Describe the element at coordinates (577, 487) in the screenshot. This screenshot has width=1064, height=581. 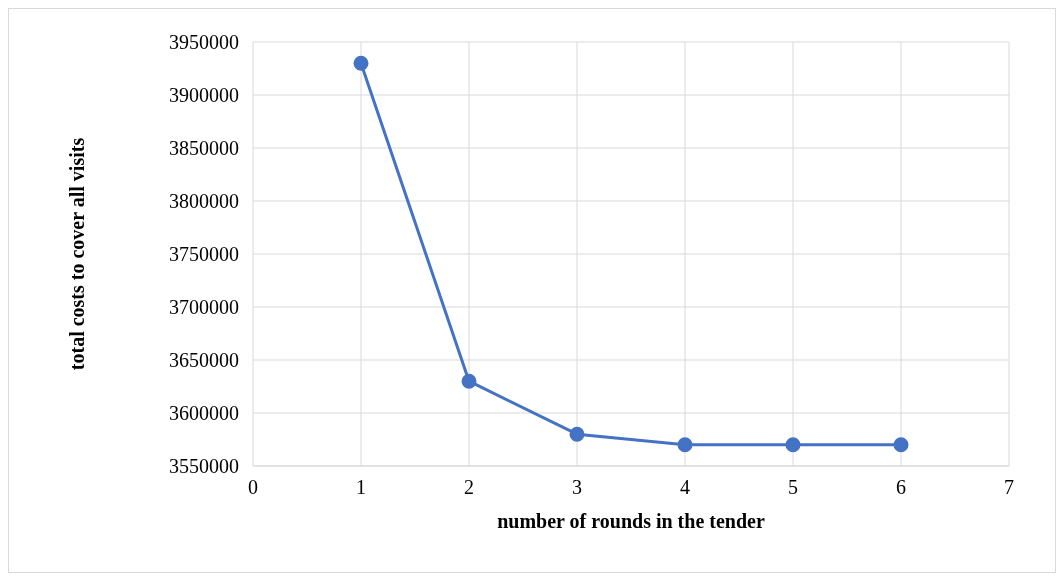
I see `x-tick-label: 3` at that location.